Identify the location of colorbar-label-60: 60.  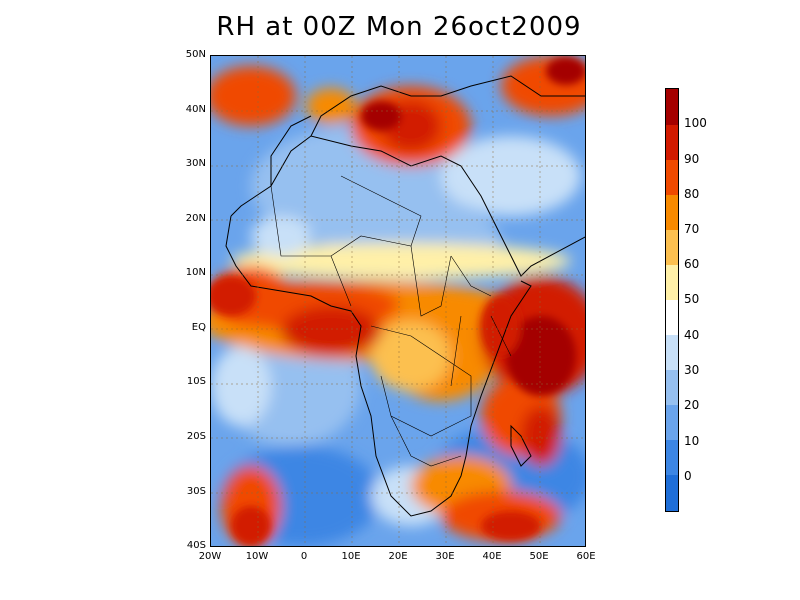
(692, 264).